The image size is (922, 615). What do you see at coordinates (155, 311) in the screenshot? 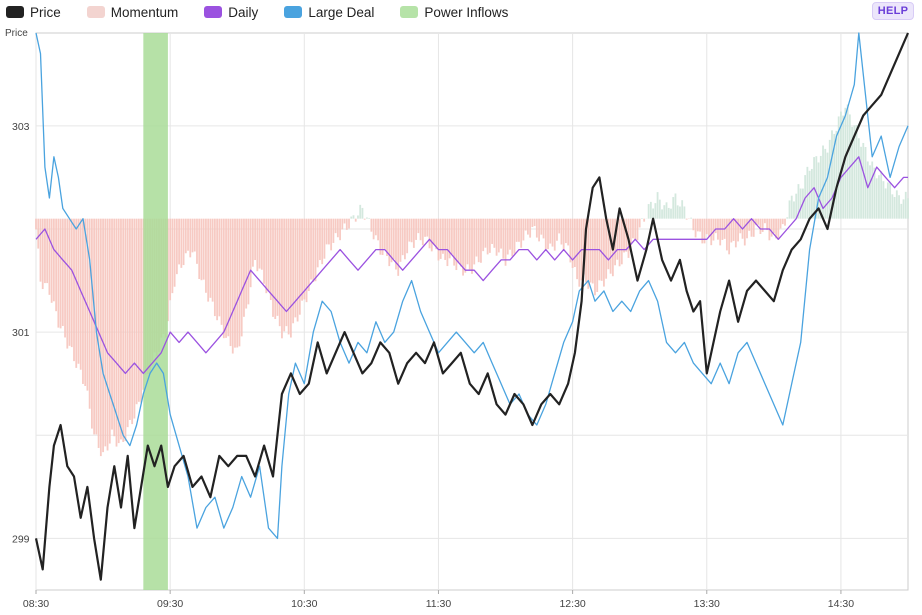
I see `power-inflows-band` at bounding box center [155, 311].